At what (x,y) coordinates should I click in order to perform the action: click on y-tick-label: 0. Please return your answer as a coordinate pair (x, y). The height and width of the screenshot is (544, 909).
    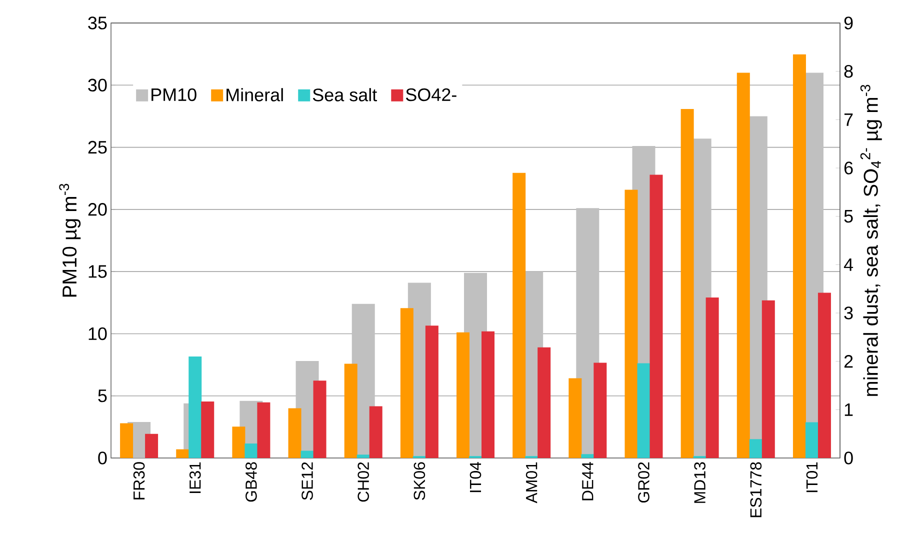
    Looking at the image, I should click on (102, 458).